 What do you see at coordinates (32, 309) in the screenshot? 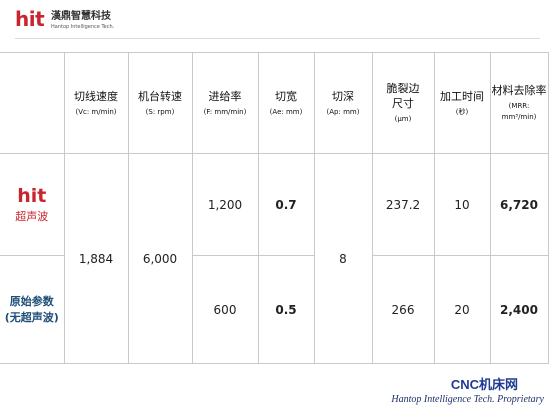
I see `row-label-original: 原始参数 (无超声波)` at bounding box center [32, 309].